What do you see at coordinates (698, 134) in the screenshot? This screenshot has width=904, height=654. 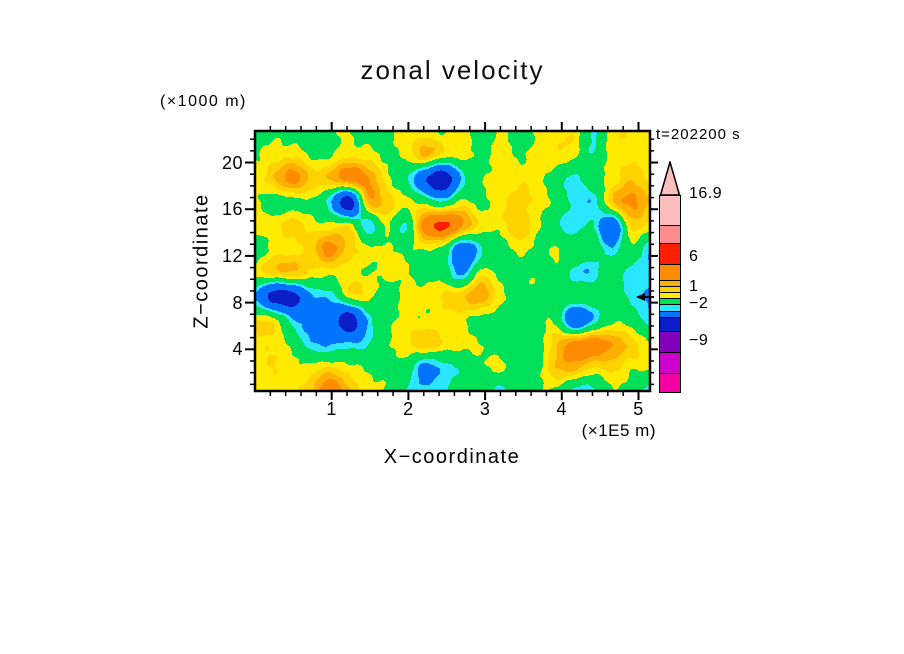 I see `time-annotation: t=202200 s` at bounding box center [698, 134].